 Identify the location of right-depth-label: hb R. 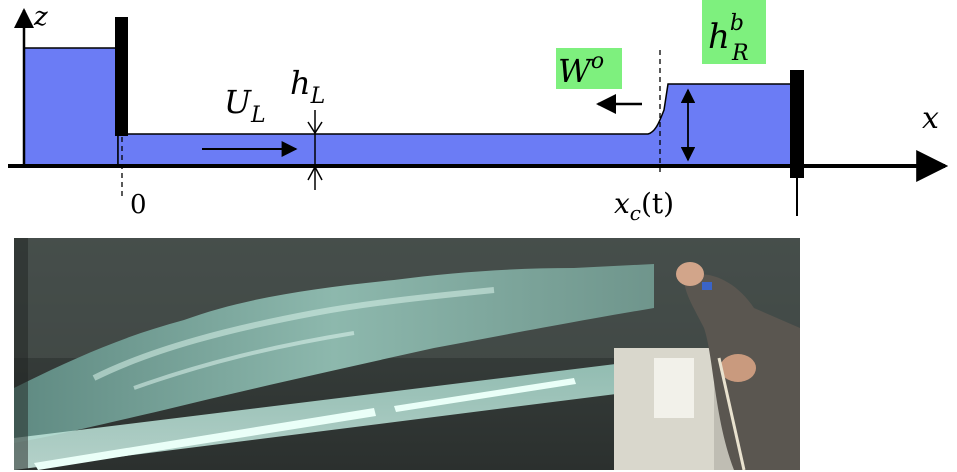
(728, 38).